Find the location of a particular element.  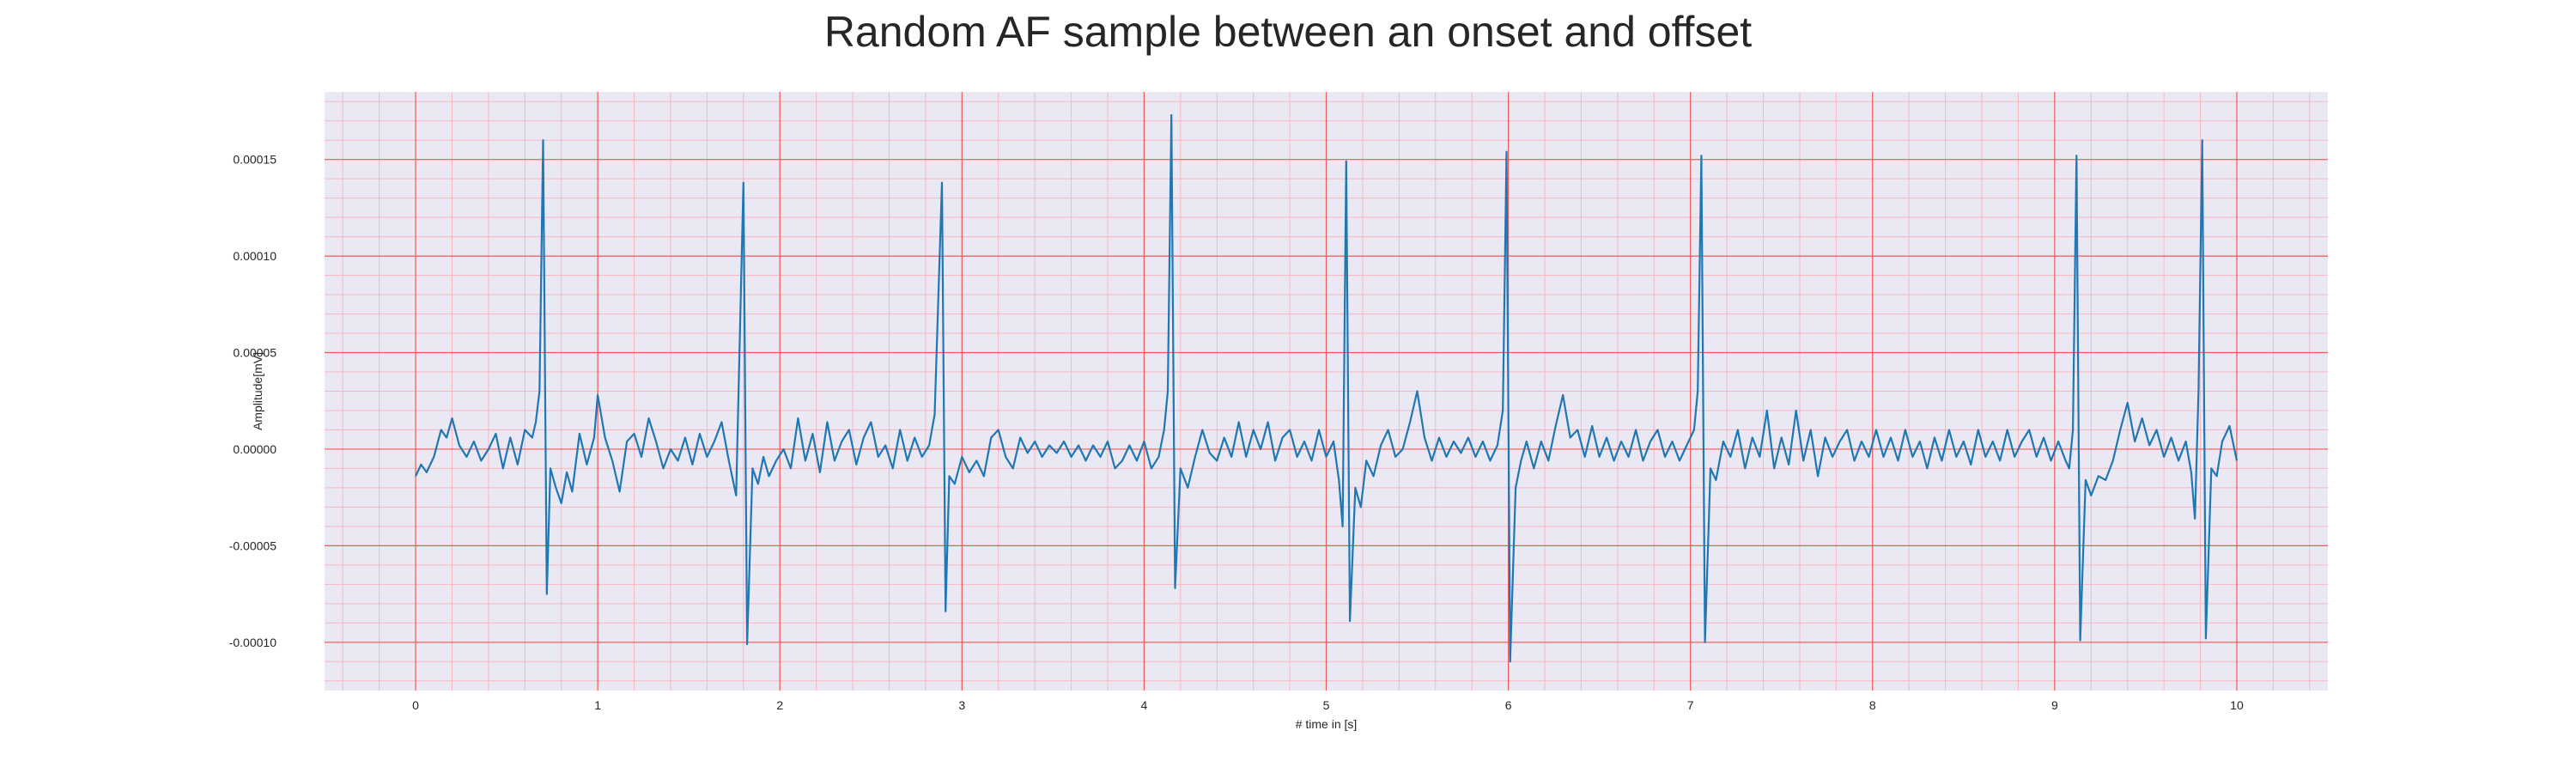

x-tick-label: 10 is located at coordinates (2237, 705).